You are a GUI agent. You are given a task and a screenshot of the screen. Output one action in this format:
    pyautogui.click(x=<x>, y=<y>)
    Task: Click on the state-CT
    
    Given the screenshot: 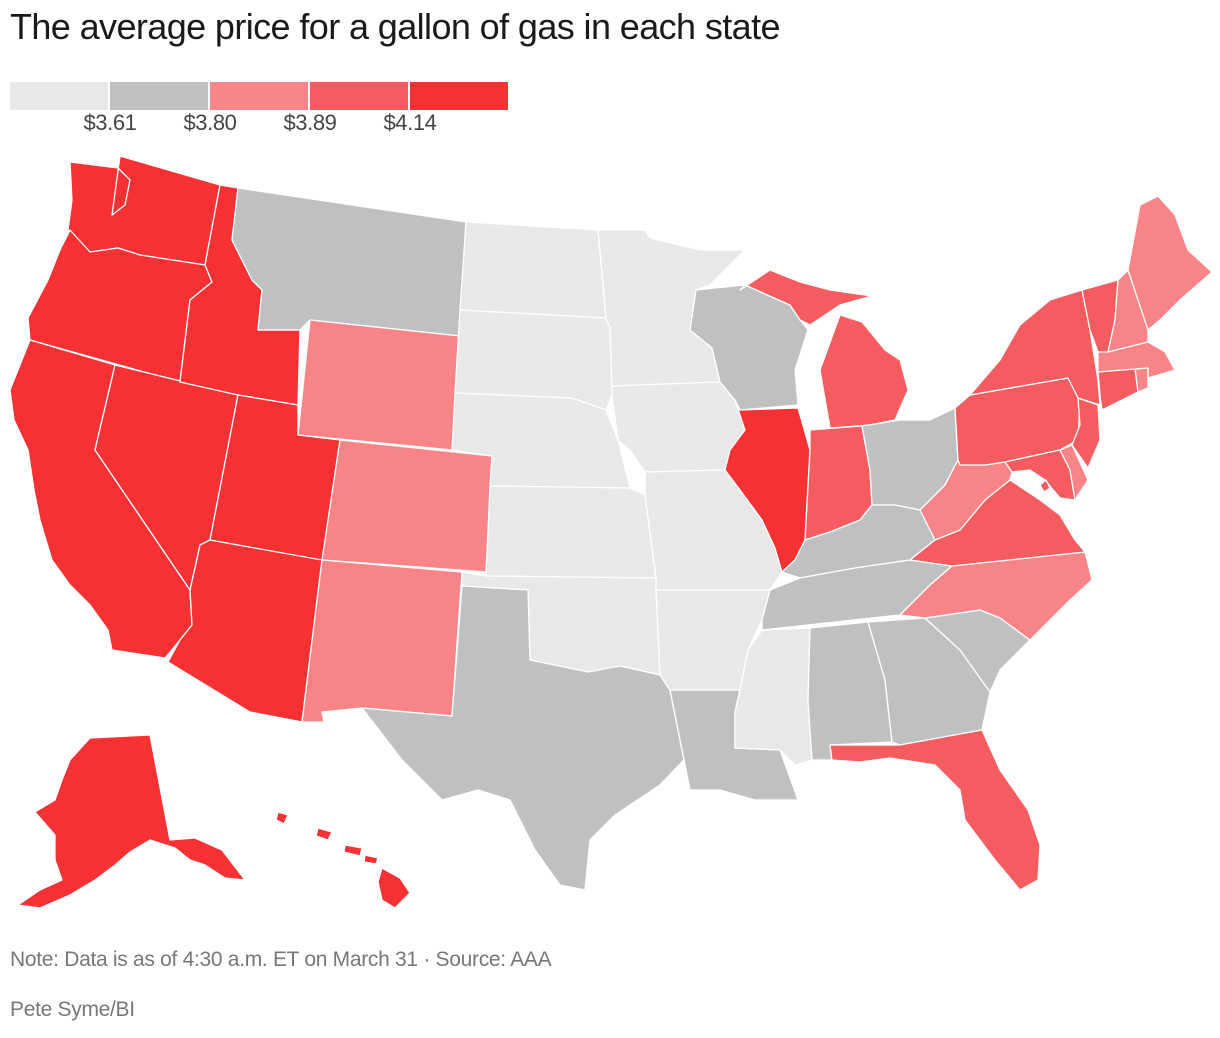 What is the action you would take?
    pyautogui.click(x=1118, y=389)
    